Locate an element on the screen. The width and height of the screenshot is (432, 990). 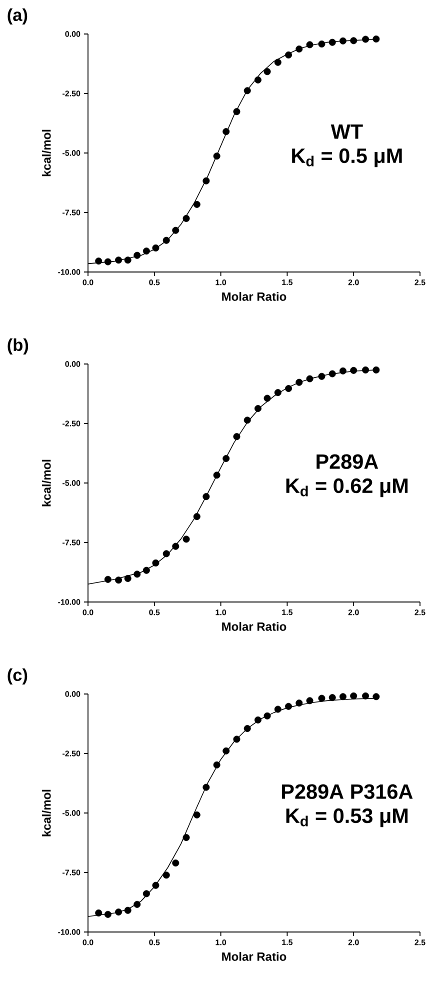
annotation: P289A P316A is located at coordinates (347, 791).